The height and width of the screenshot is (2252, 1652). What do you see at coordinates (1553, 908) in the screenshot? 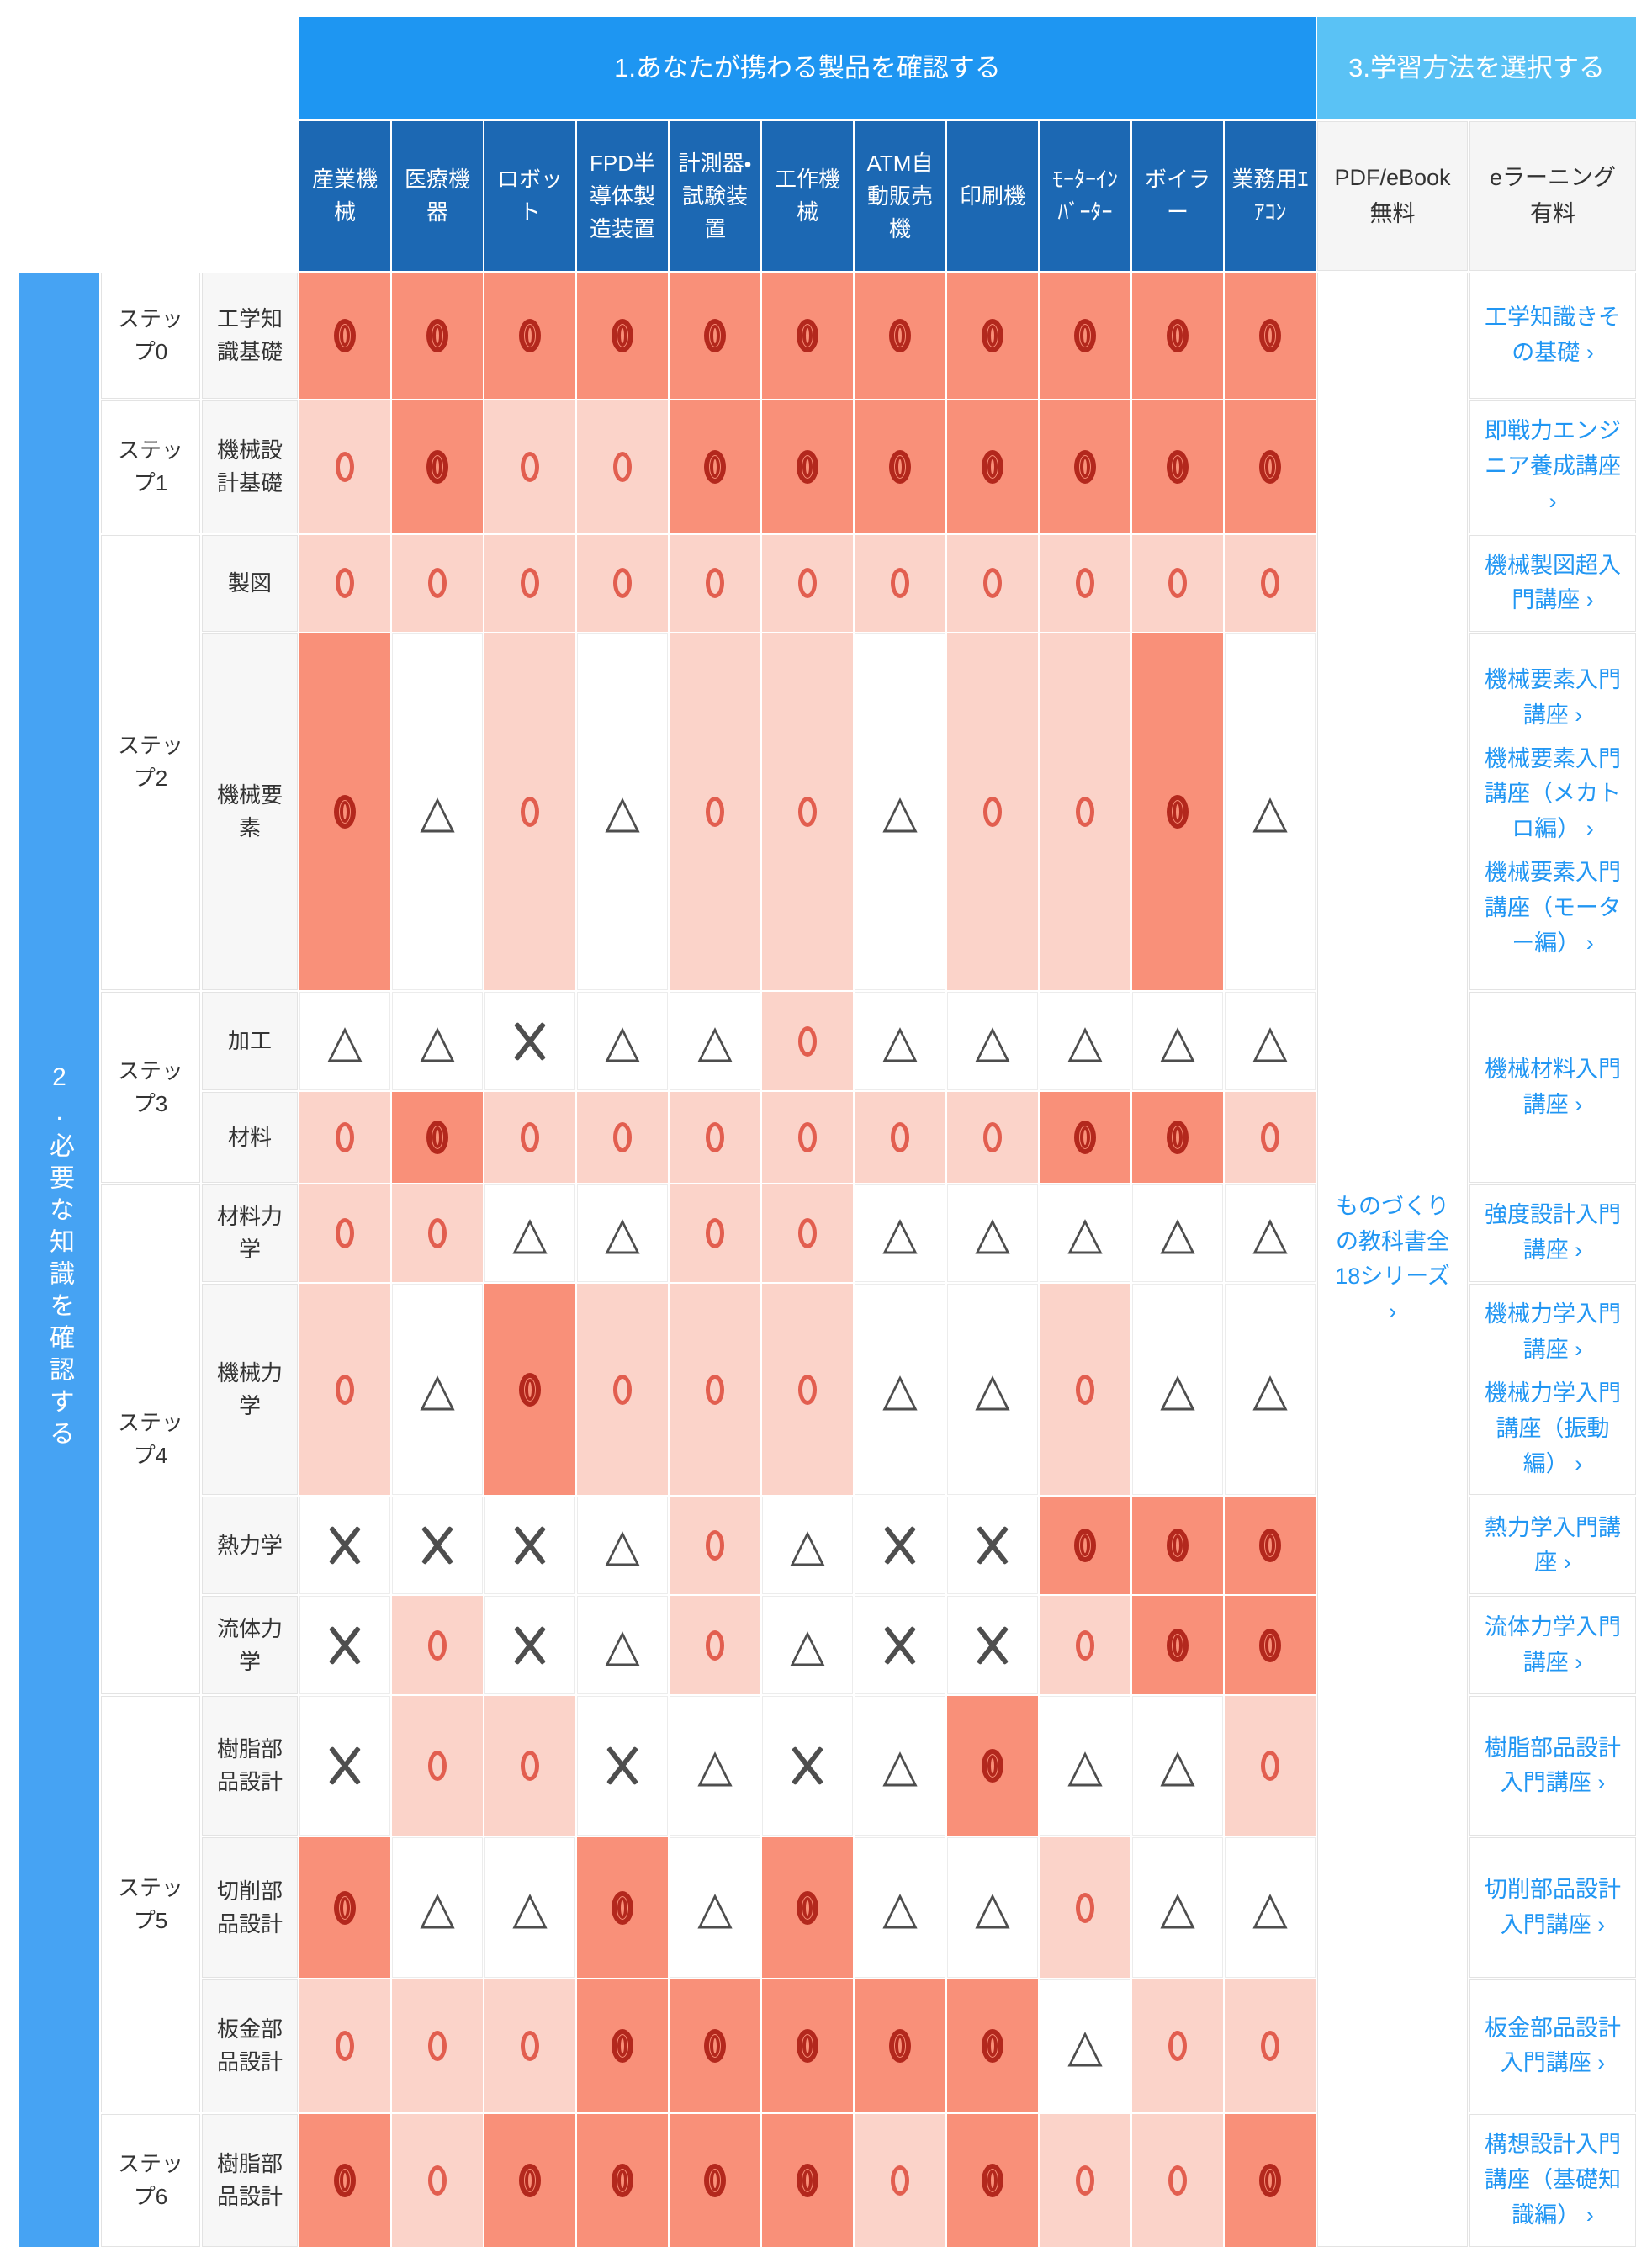
I see `course-link: 機械要素入門講座（モーター編） ›` at bounding box center [1553, 908].